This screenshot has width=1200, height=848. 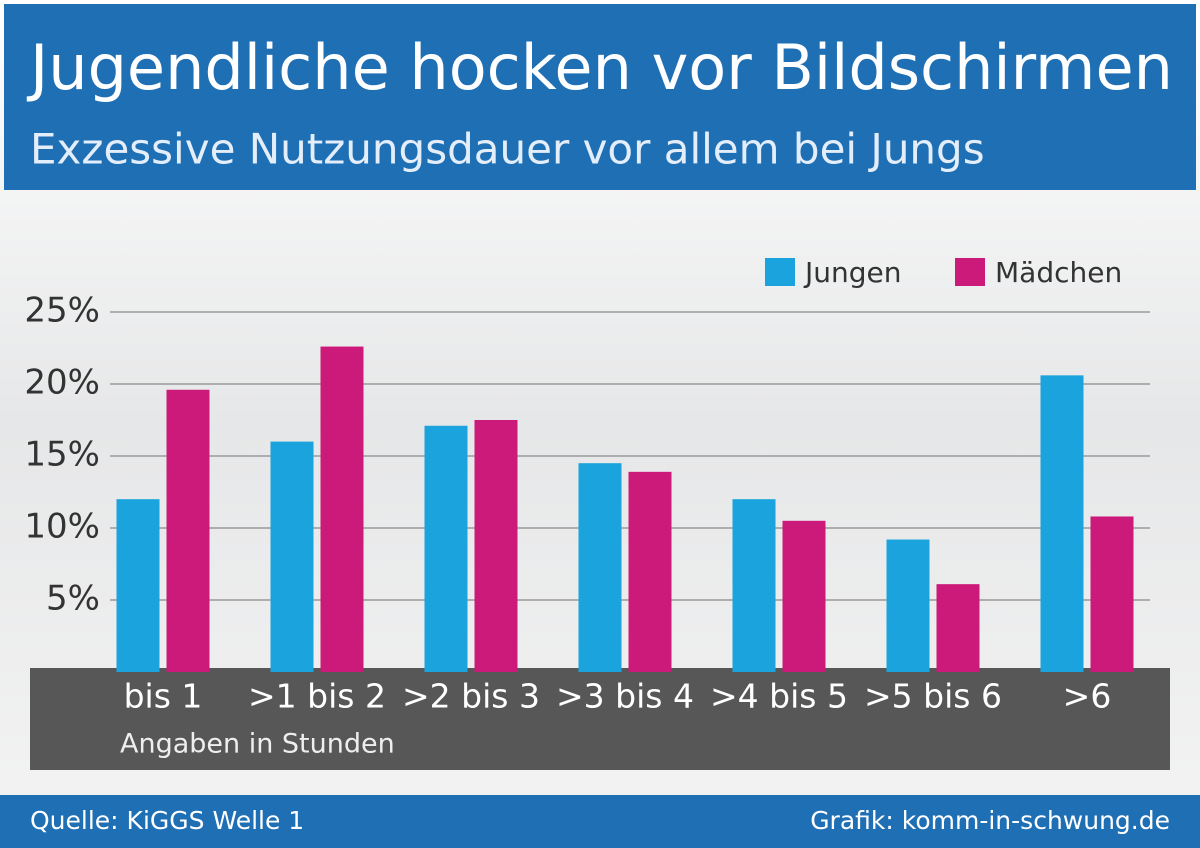 What do you see at coordinates (1087, 696) in the screenshot?
I see `x-tick-label: >6` at bounding box center [1087, 696].